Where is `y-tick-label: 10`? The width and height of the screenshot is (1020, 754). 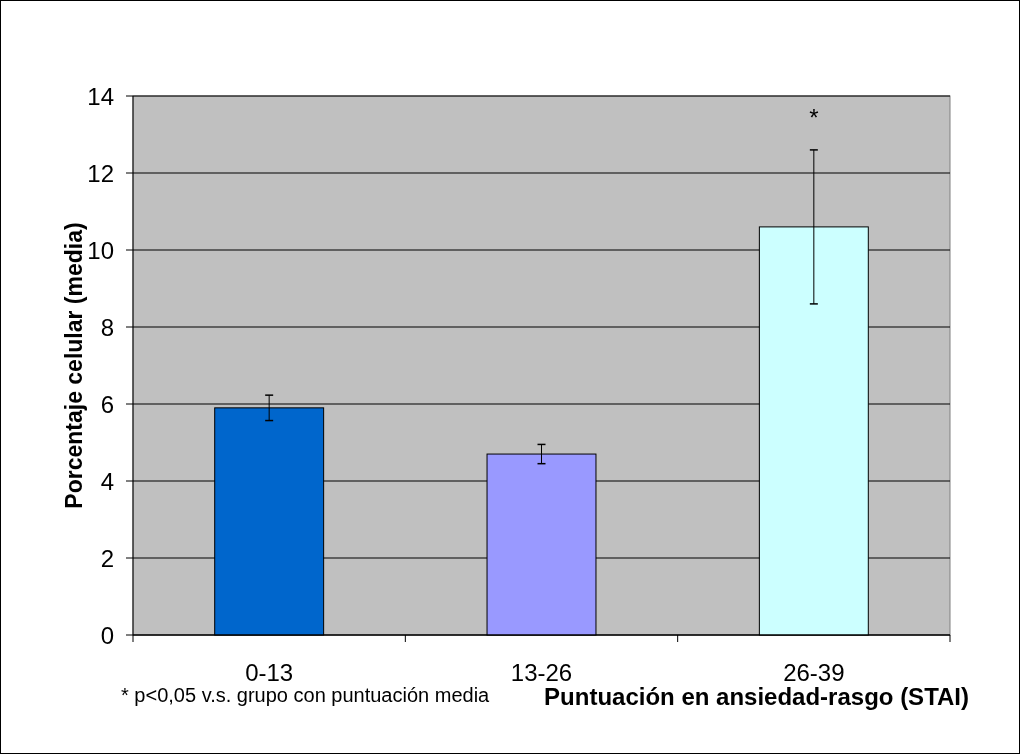 y-tick-label: 10 is located at coordinates (100, 250).